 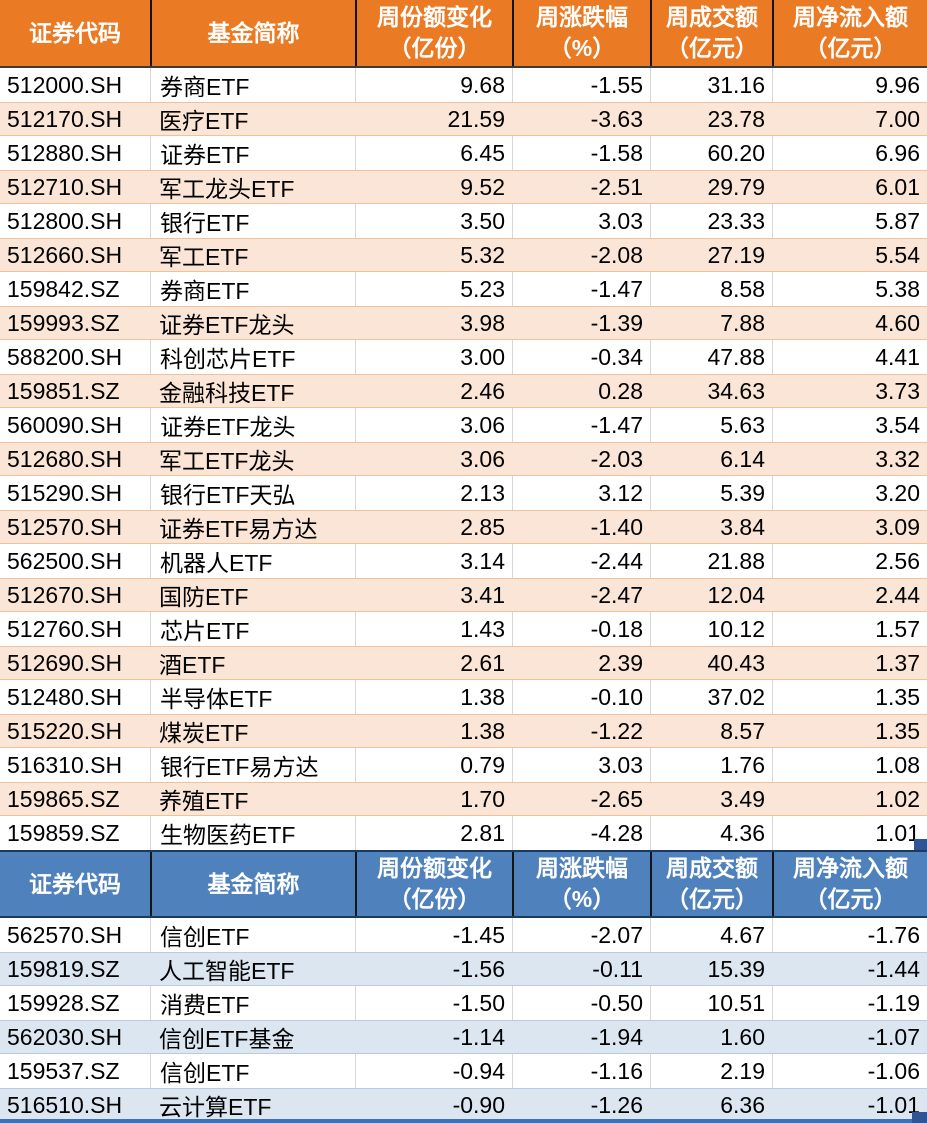 I want to click on header-cell: 基金简称, so click(x=252, y=884).